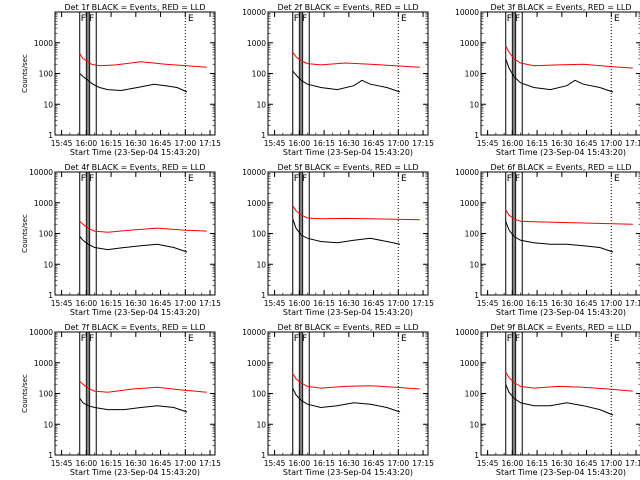 The width and height of the screenshot is (640, 480). Describe the element at coordinates (347, 167) in the screenshot. I see `panel-title: Det 5f BLACK = Events, RED = LLD` at that location.